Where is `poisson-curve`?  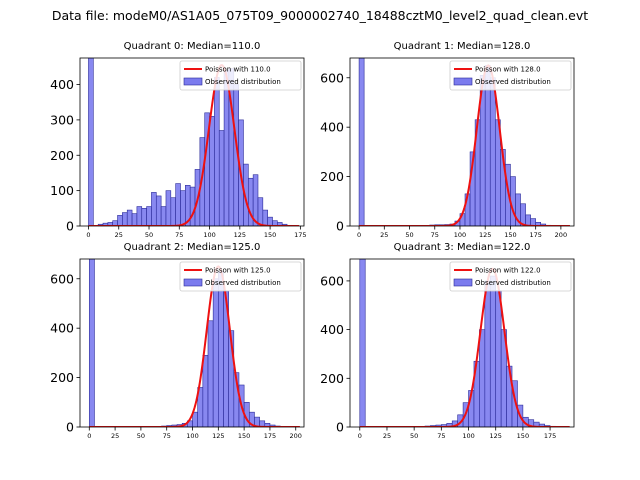 poisson-curve is located at coordinates (194, 145).